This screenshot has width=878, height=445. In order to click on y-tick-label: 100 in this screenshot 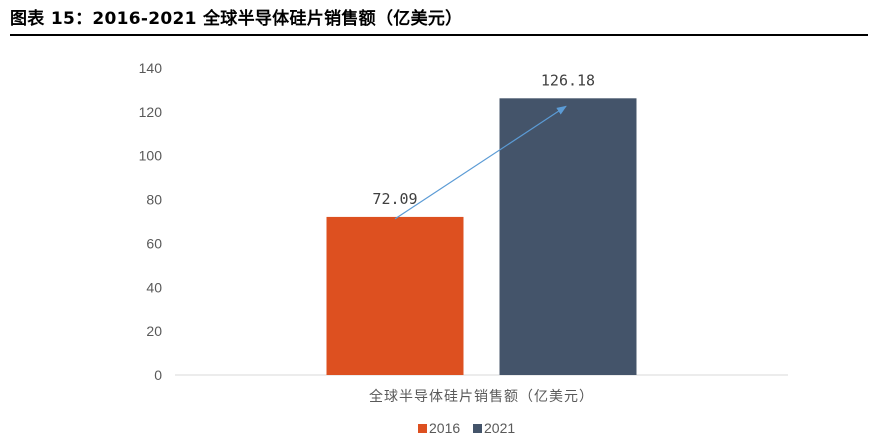, I will do `click(151, 156)`.